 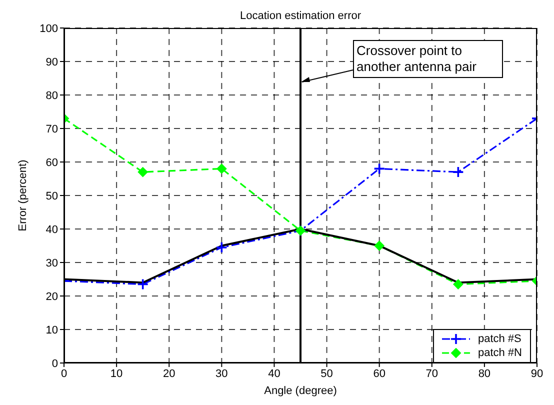 What do you see at coordinates (300, 16) in the screenshot?
I see `chart-title: Location estimation error` at bounding box center [300, 16].